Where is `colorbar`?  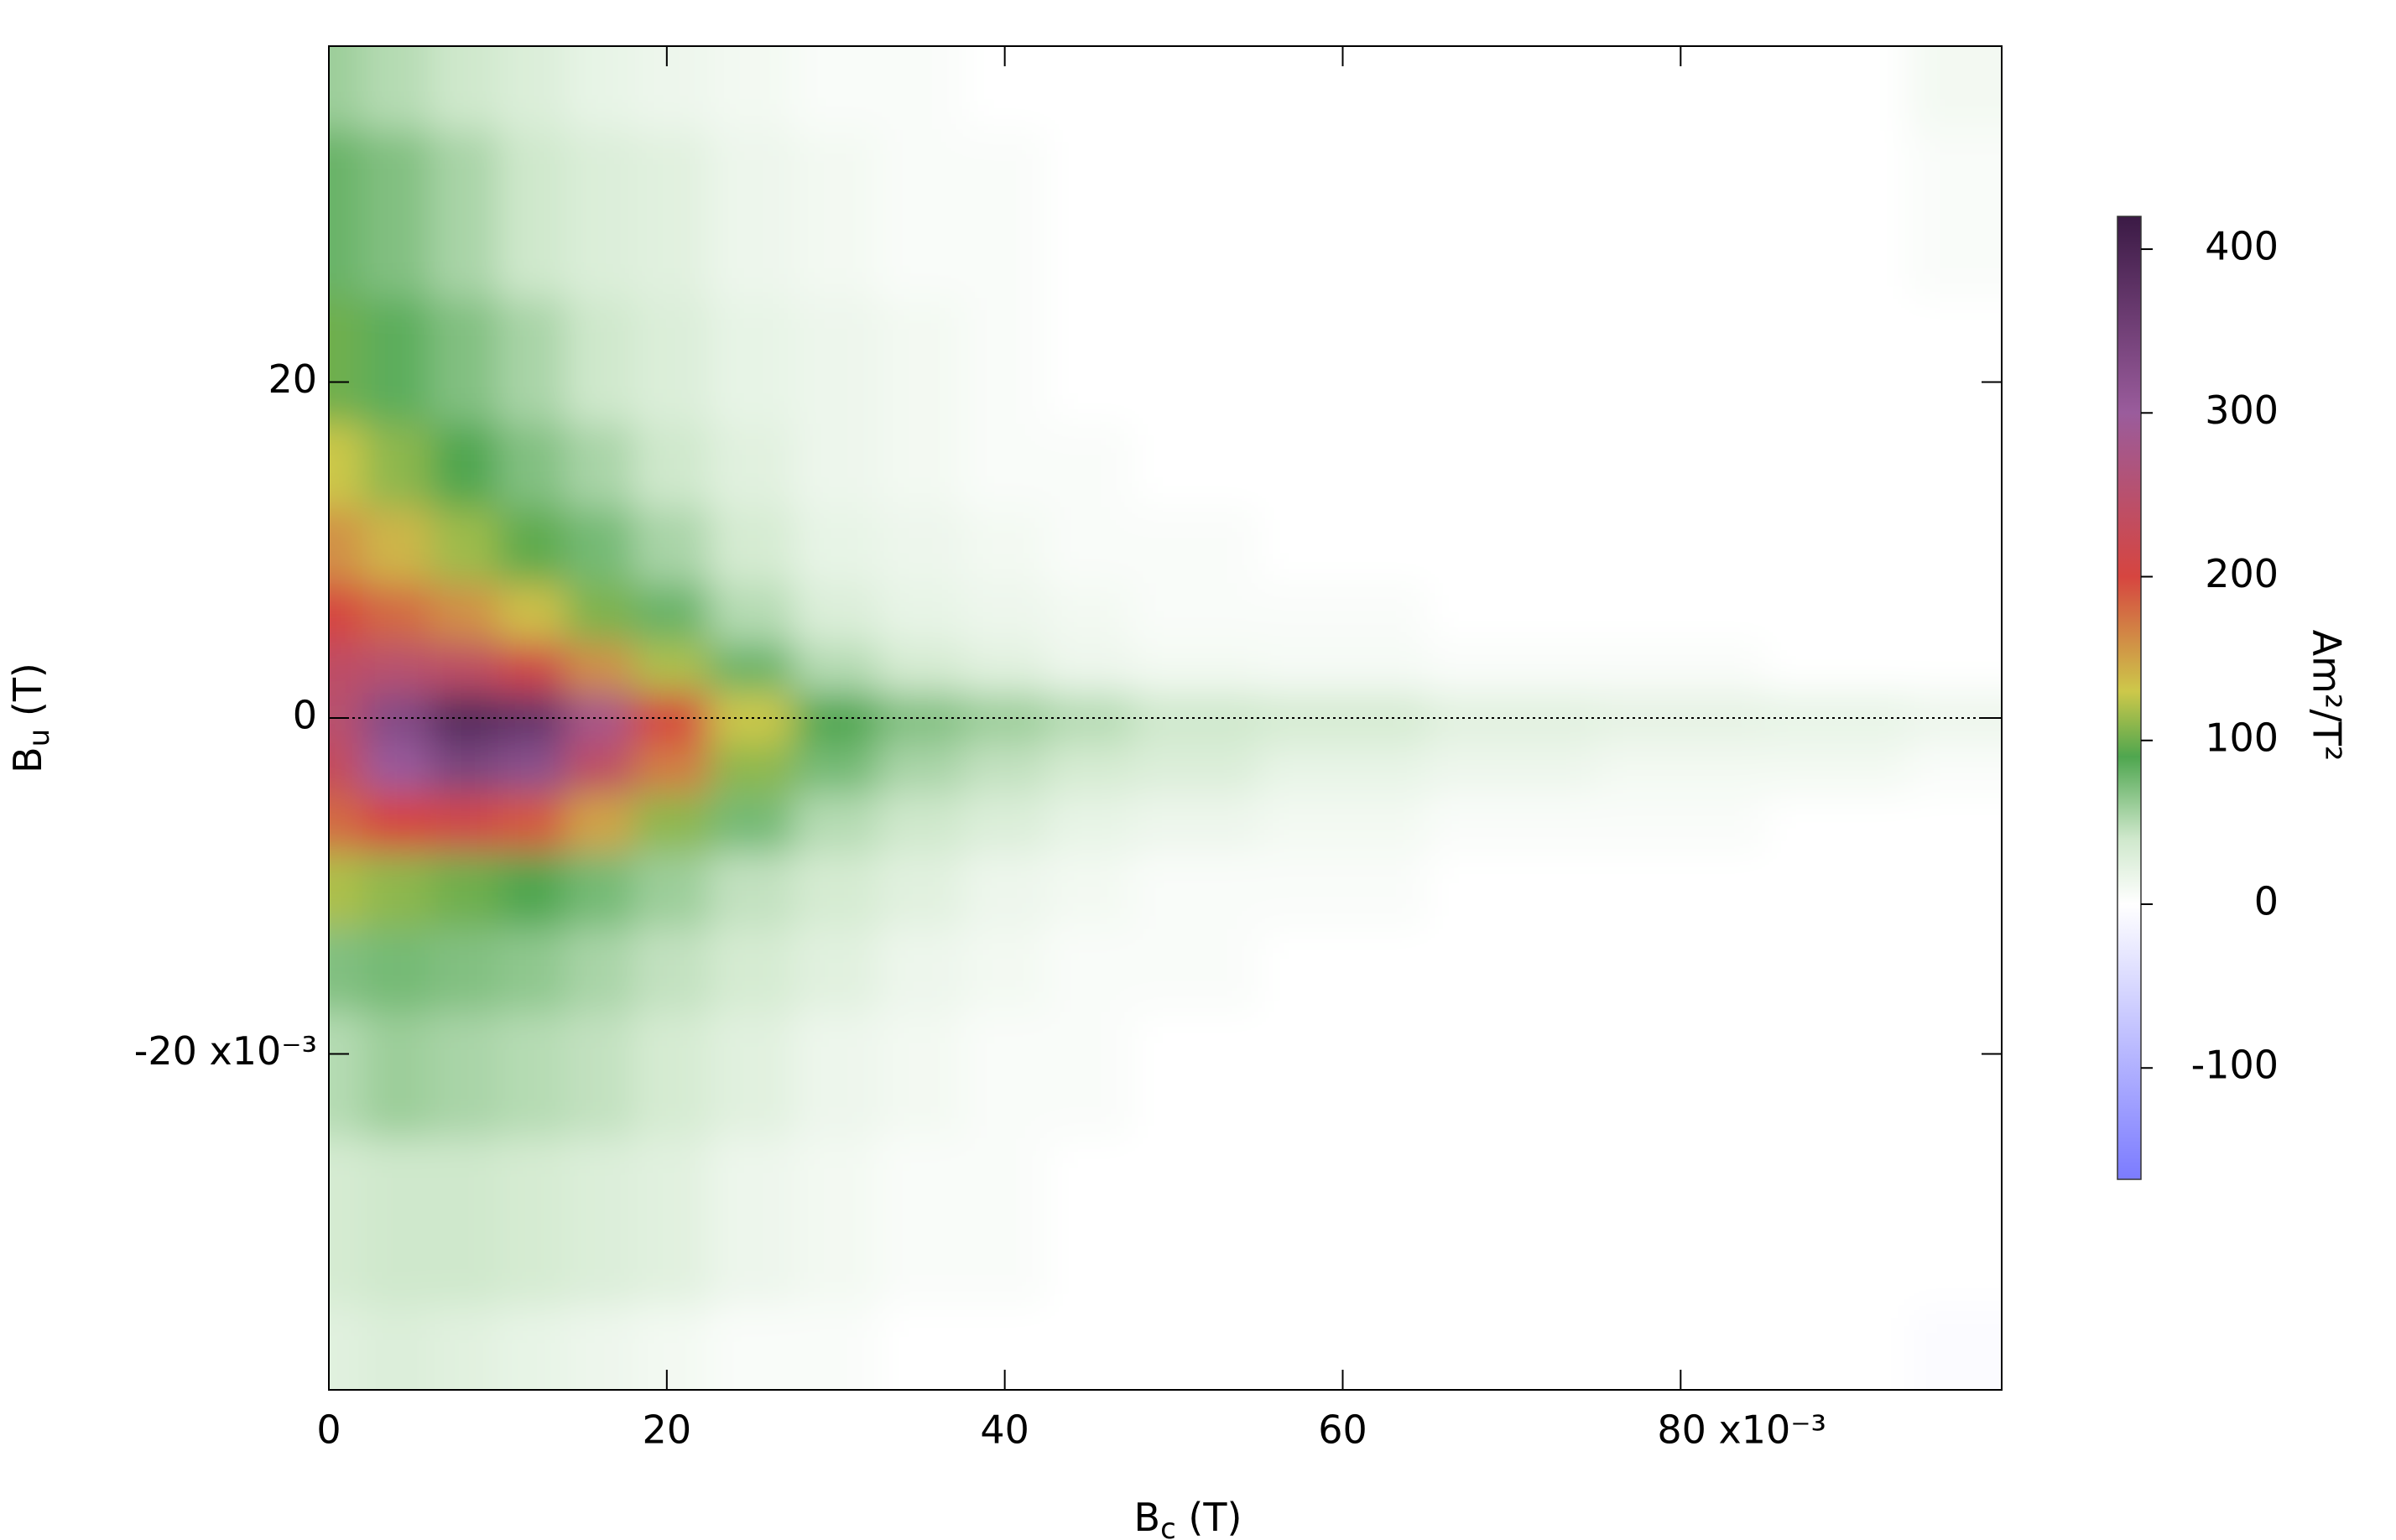 colorbar is located at coordinates (2129, 698).